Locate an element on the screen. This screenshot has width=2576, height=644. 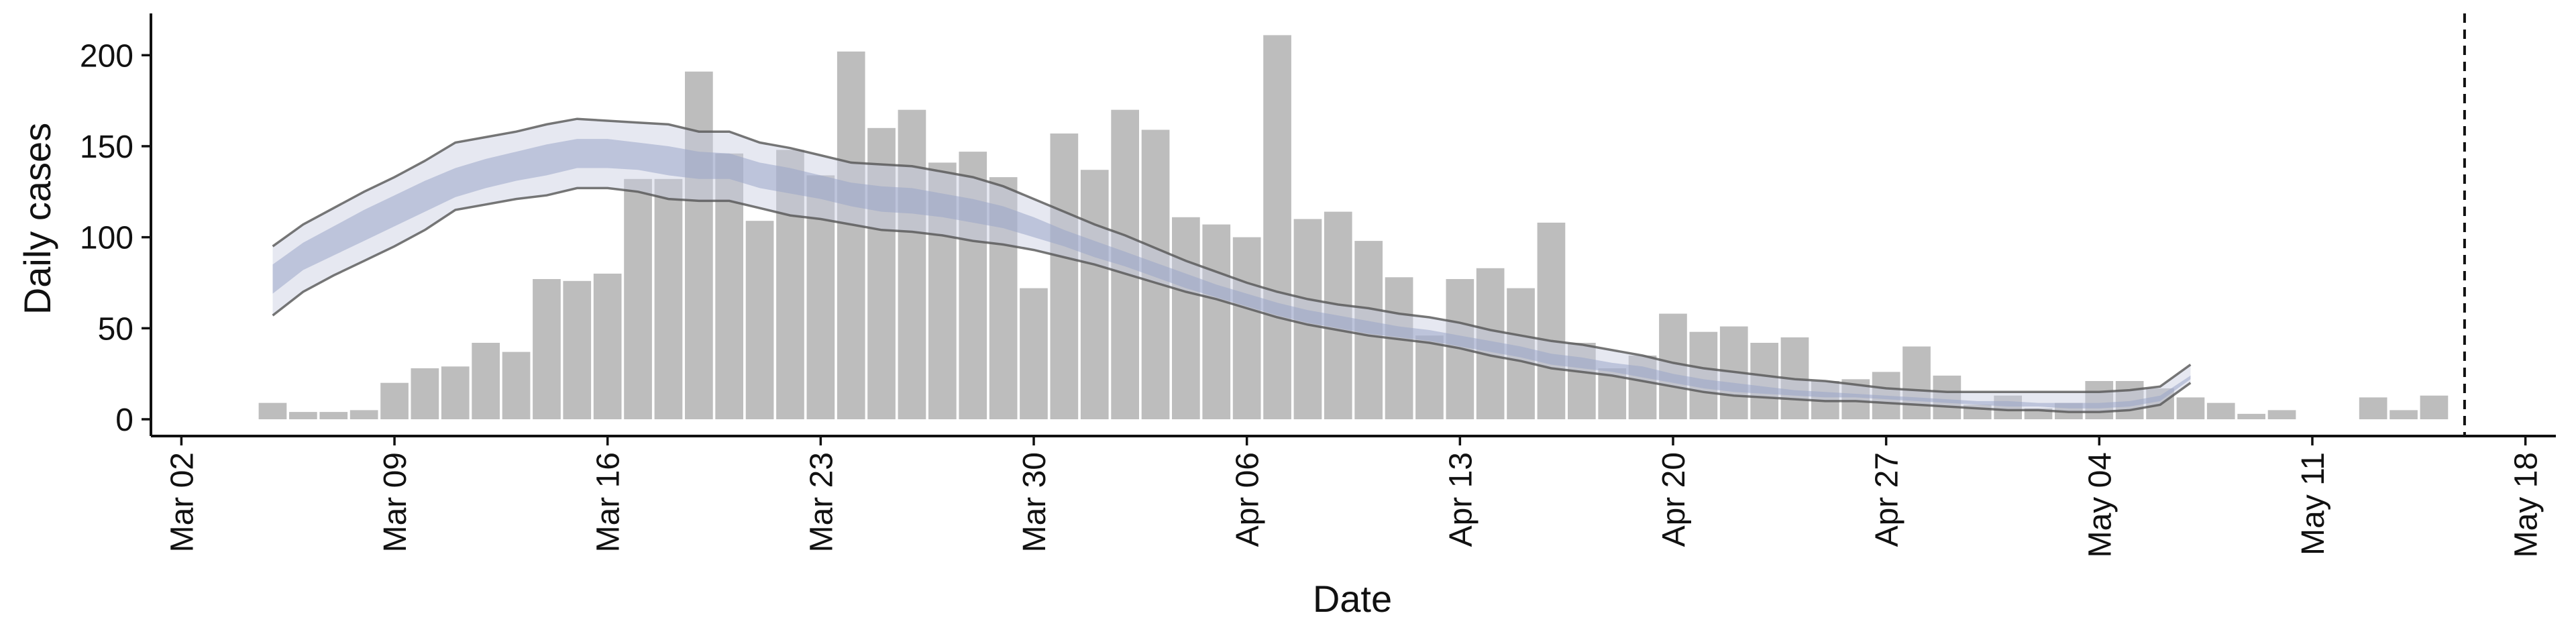
y-tick-label: 200 is located at coordinates (106, 56).